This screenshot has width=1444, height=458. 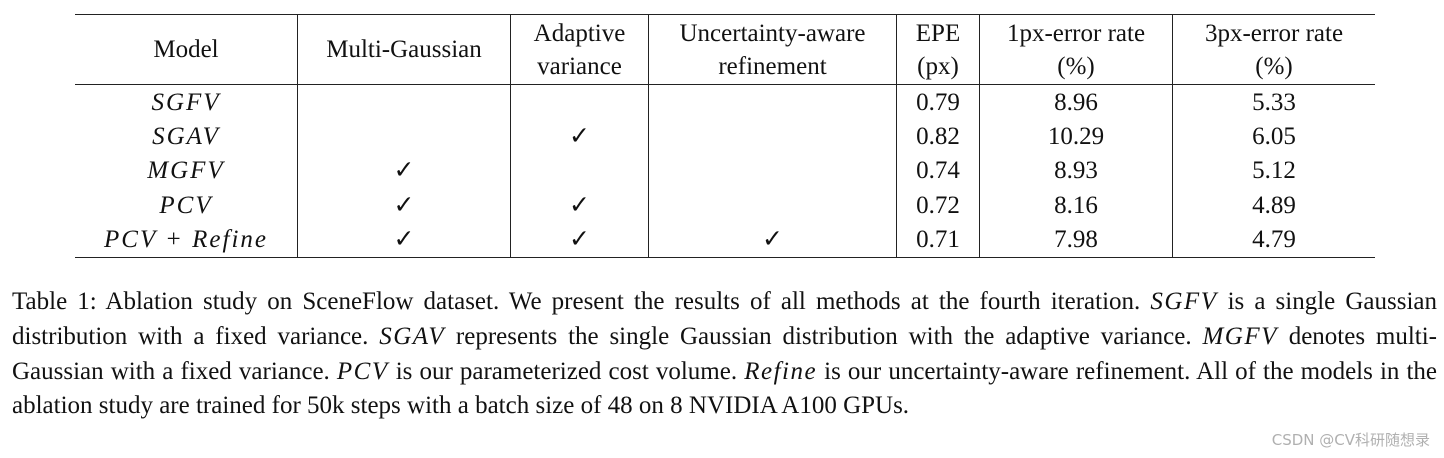 What do you see at coordinates (579, 33) in the screenshot?
I see `header-adaptive-line1: Adaptive` at bounding box center [579, 33].